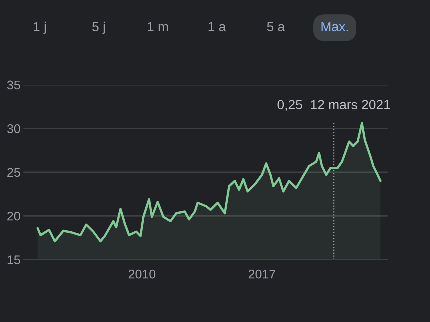 Image resolution: width=430 pixels, height=322 pixels. What do you see at coordinates (13, 129) in the screenshot?
I see `y-tick-label: 30` at bounding box center [13, 129].